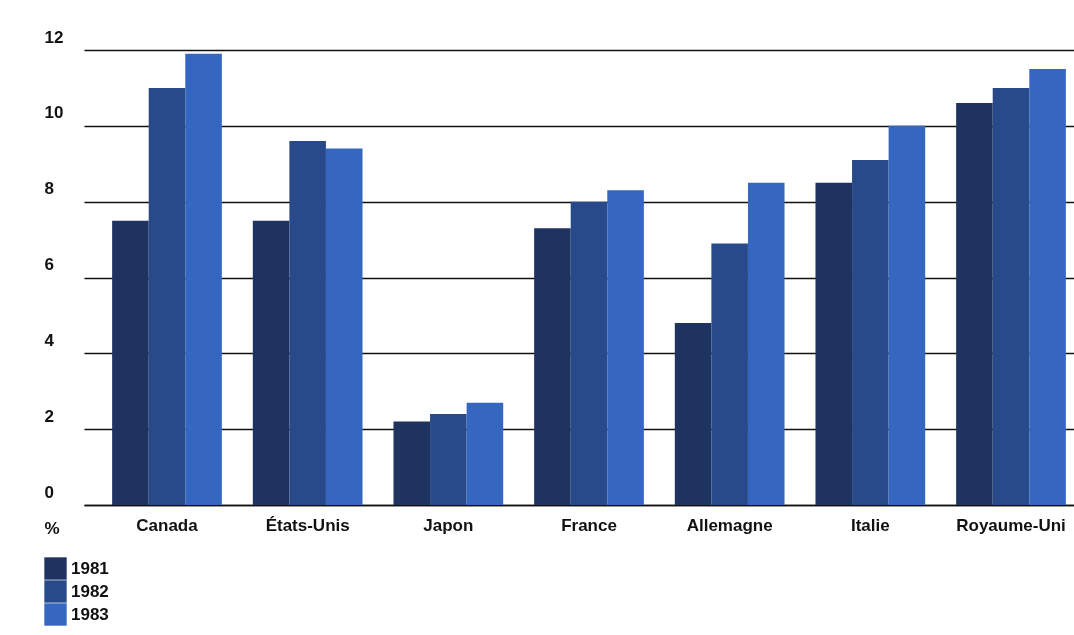 This screenshot has width=1074, height=635. Describe the element at coordinates (1011, 525) in the screenshot. I see `x-tick-label: Royaume-Uni` at that location.